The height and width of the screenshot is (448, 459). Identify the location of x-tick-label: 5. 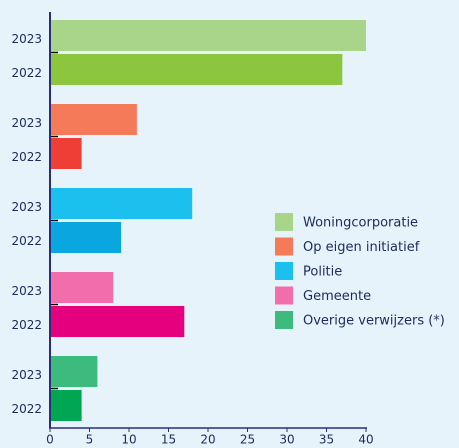
(90, 440).